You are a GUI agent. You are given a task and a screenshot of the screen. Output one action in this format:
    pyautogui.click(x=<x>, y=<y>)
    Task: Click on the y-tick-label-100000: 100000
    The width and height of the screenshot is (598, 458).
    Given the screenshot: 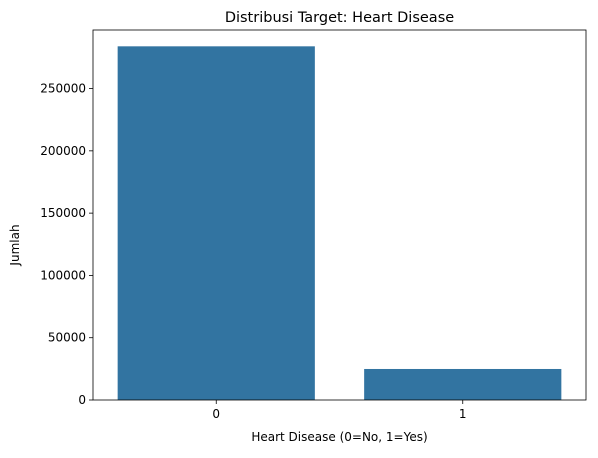 What is the action you would take?
    pyautogui.click(x=63, y=275)
    